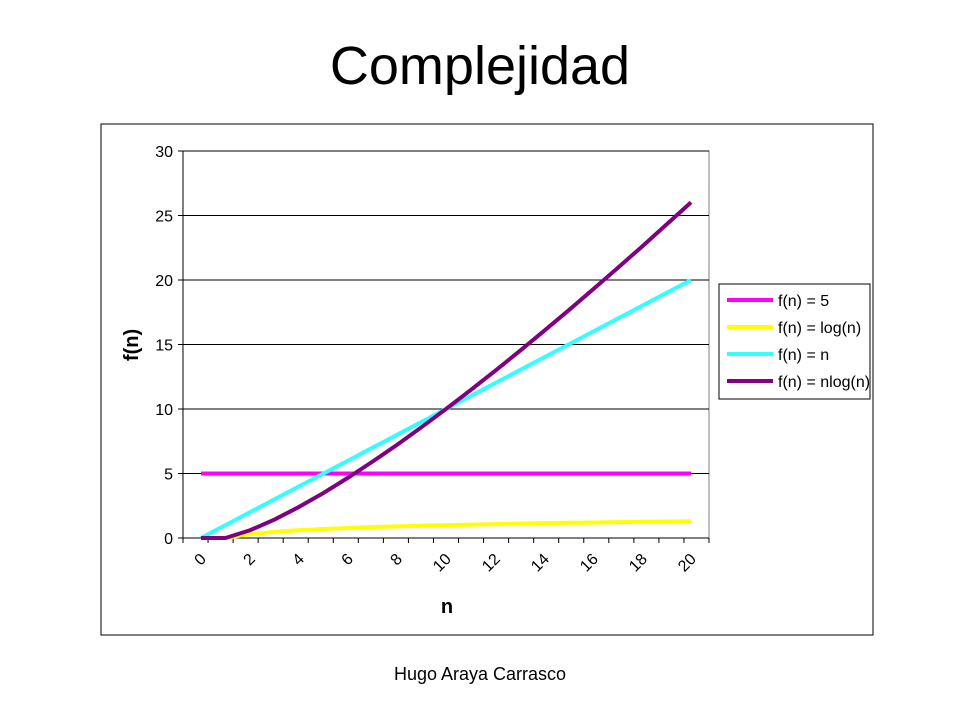  I want to click on y-tick-label: 15, so click(164, 346).